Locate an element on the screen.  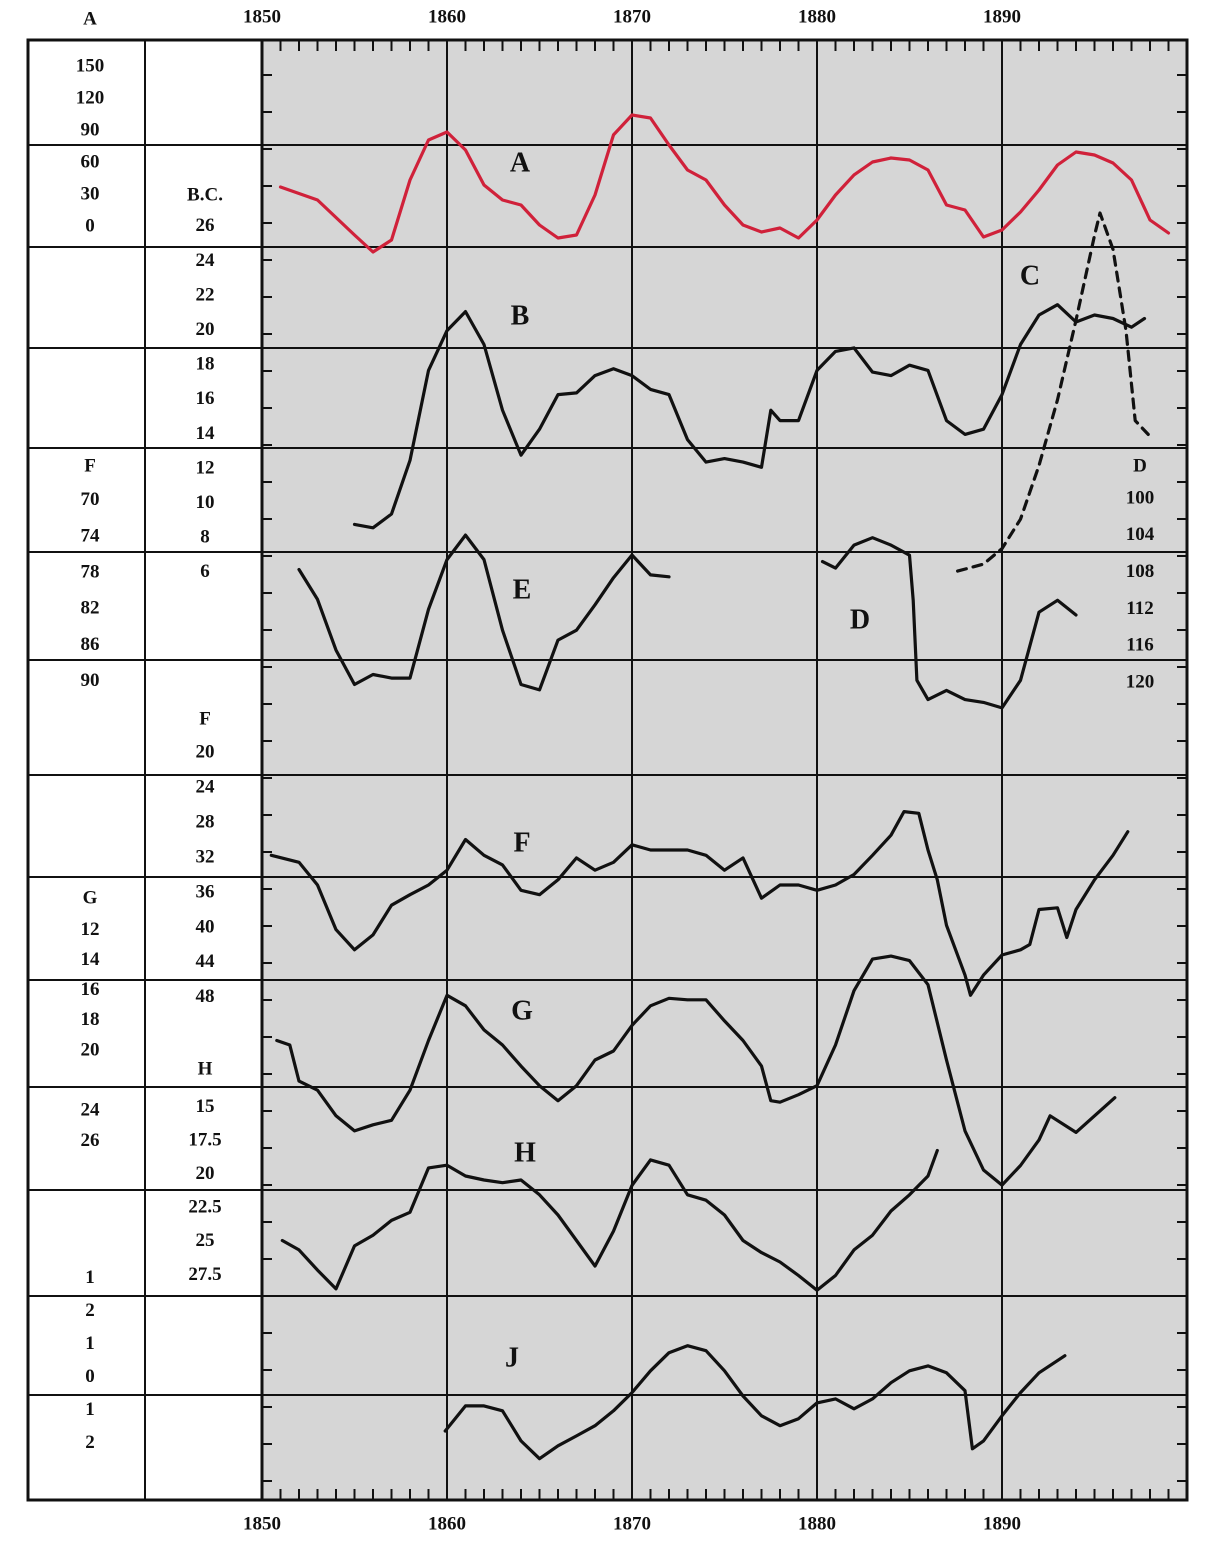
y-tick-label: 70 is located at coordinates (90, 499).